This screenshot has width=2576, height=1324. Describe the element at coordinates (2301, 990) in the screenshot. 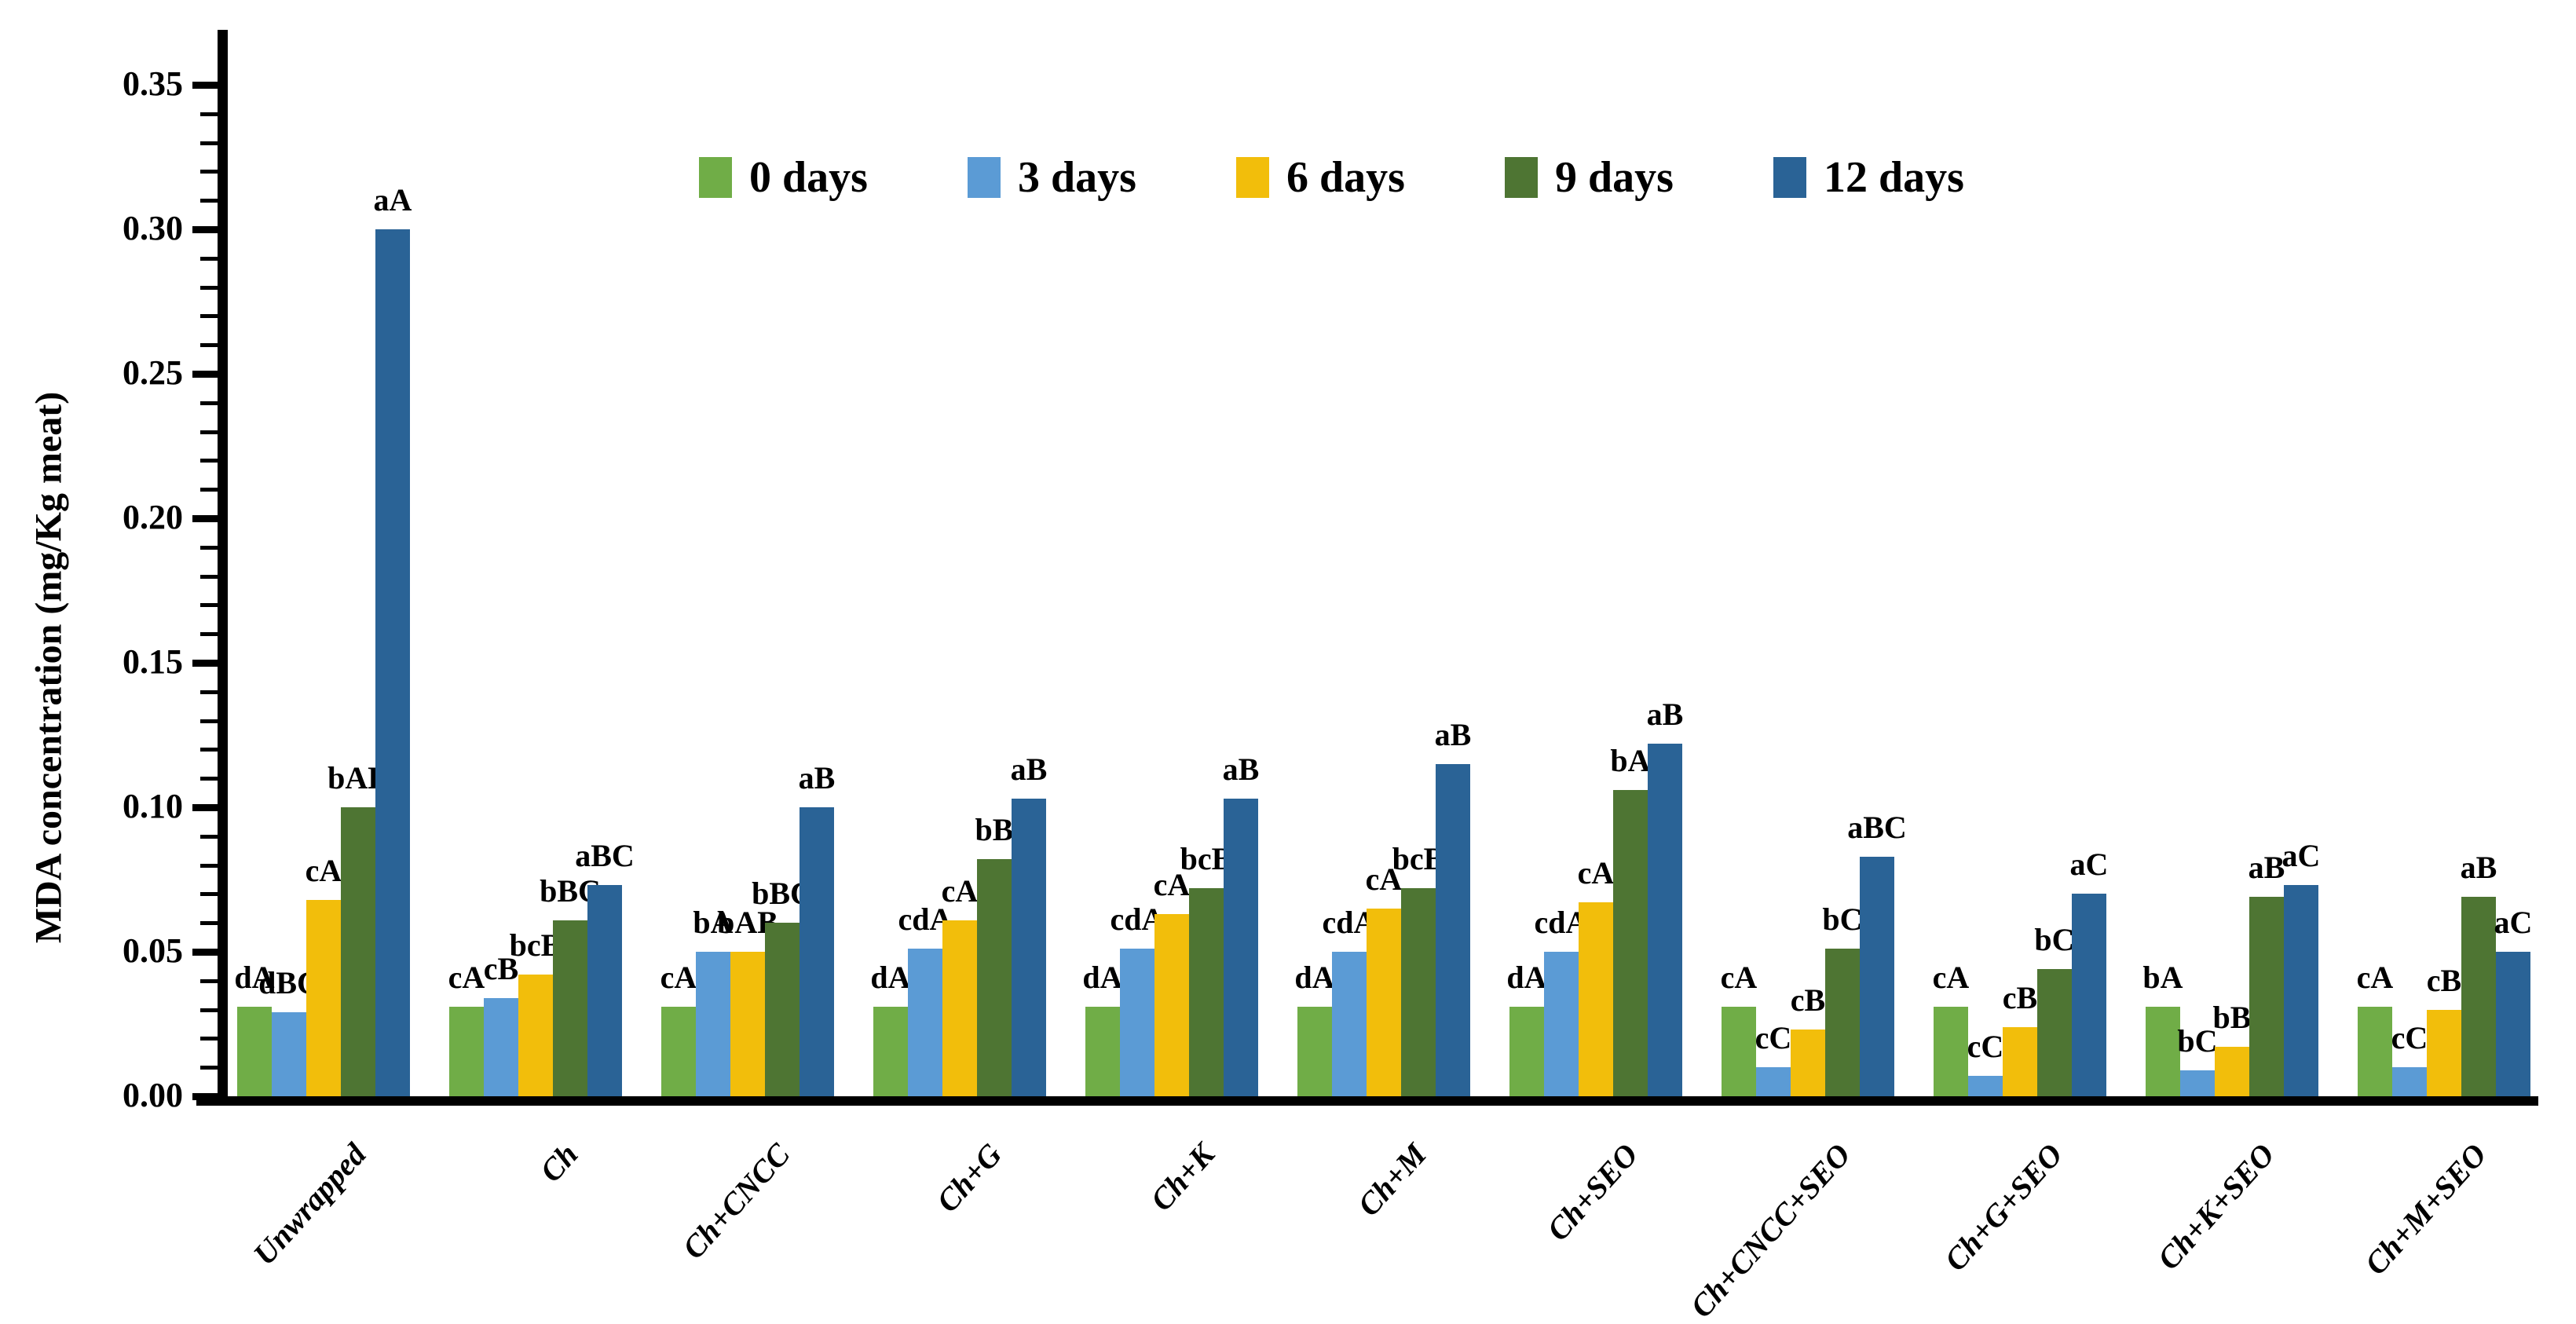

I see `bar-12-days-Ch+K+SEO` at that location.